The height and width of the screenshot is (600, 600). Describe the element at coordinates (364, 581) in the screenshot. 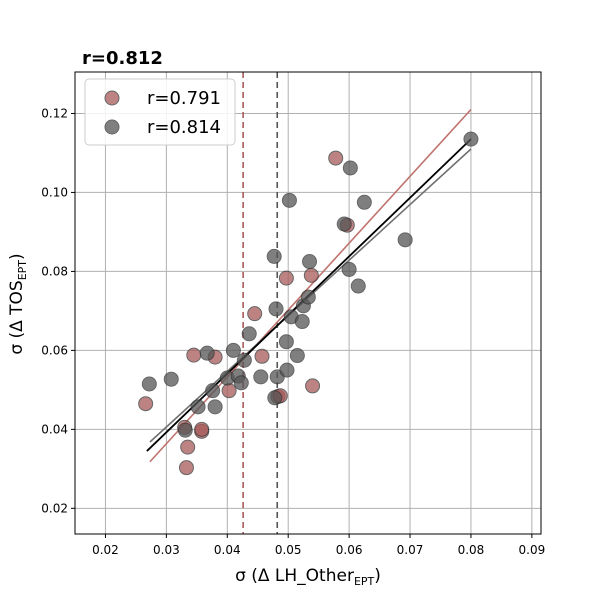

I see `x-axis-title-subscript: EPT` at that location.